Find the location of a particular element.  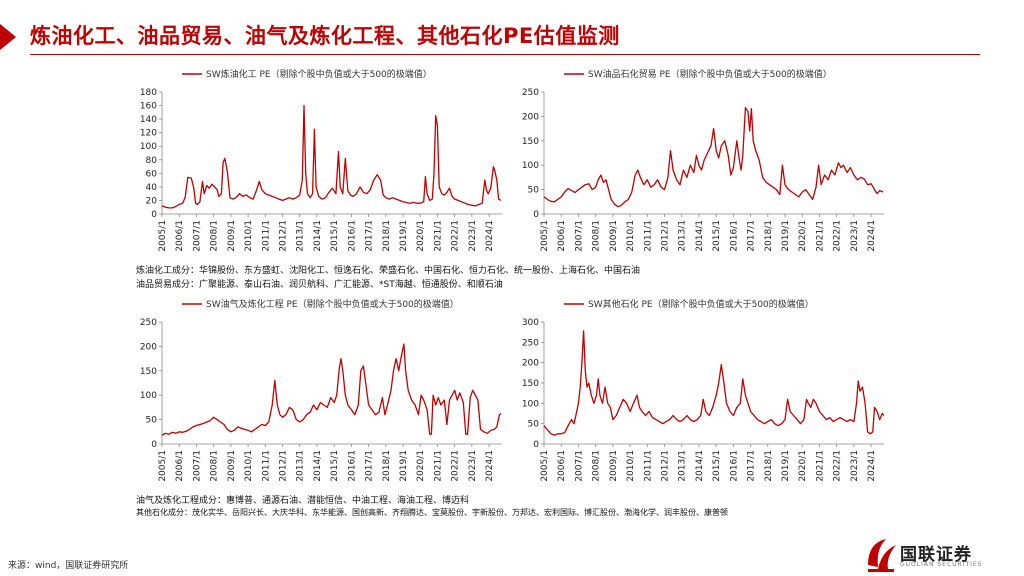

y-tick-label: 180 is located at coordinates (148, 93).